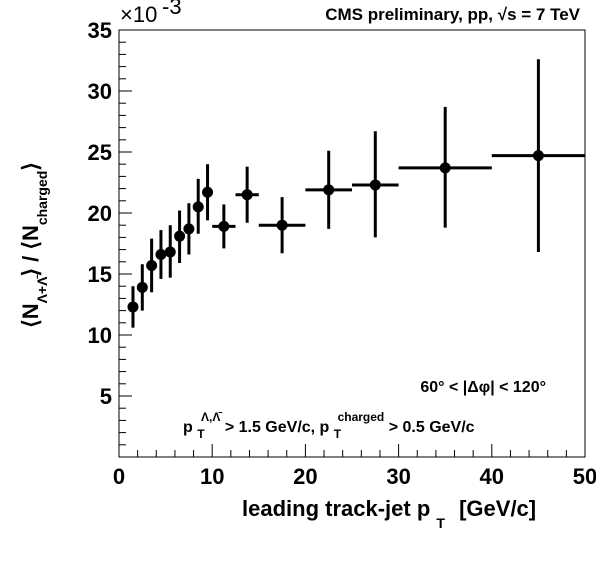 The image size is (596, 572). Describe the element at coordinates (100, 335) in the screenshot. I see `y-tick-label: 10` at that location.